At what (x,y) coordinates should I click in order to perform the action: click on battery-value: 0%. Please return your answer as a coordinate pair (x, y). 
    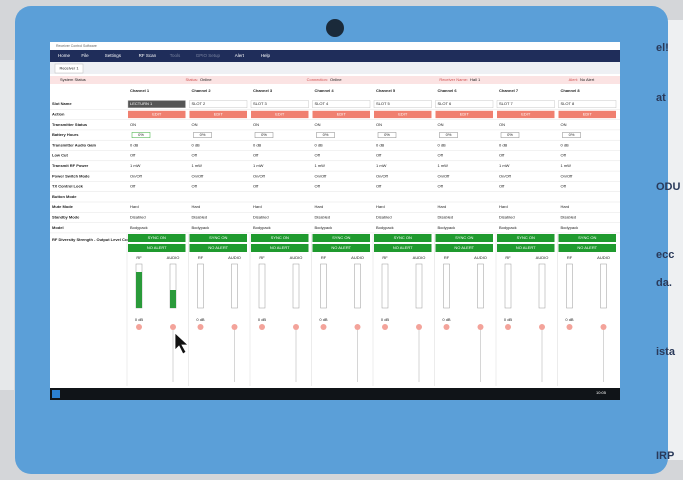
    Looking at the image, I should click on (387, 134).